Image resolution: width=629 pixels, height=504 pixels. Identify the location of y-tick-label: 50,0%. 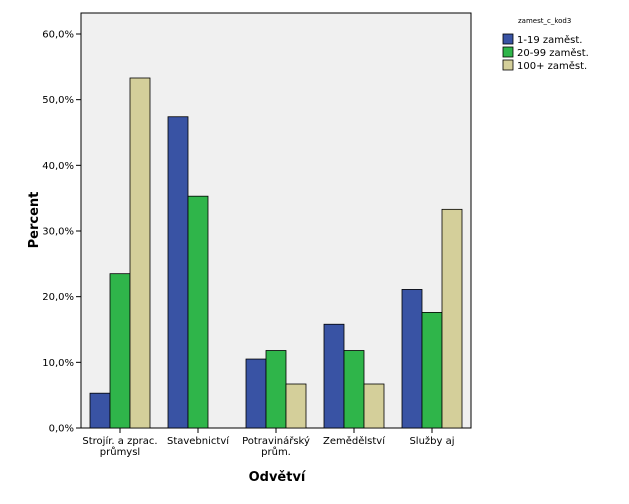
(58, 100).